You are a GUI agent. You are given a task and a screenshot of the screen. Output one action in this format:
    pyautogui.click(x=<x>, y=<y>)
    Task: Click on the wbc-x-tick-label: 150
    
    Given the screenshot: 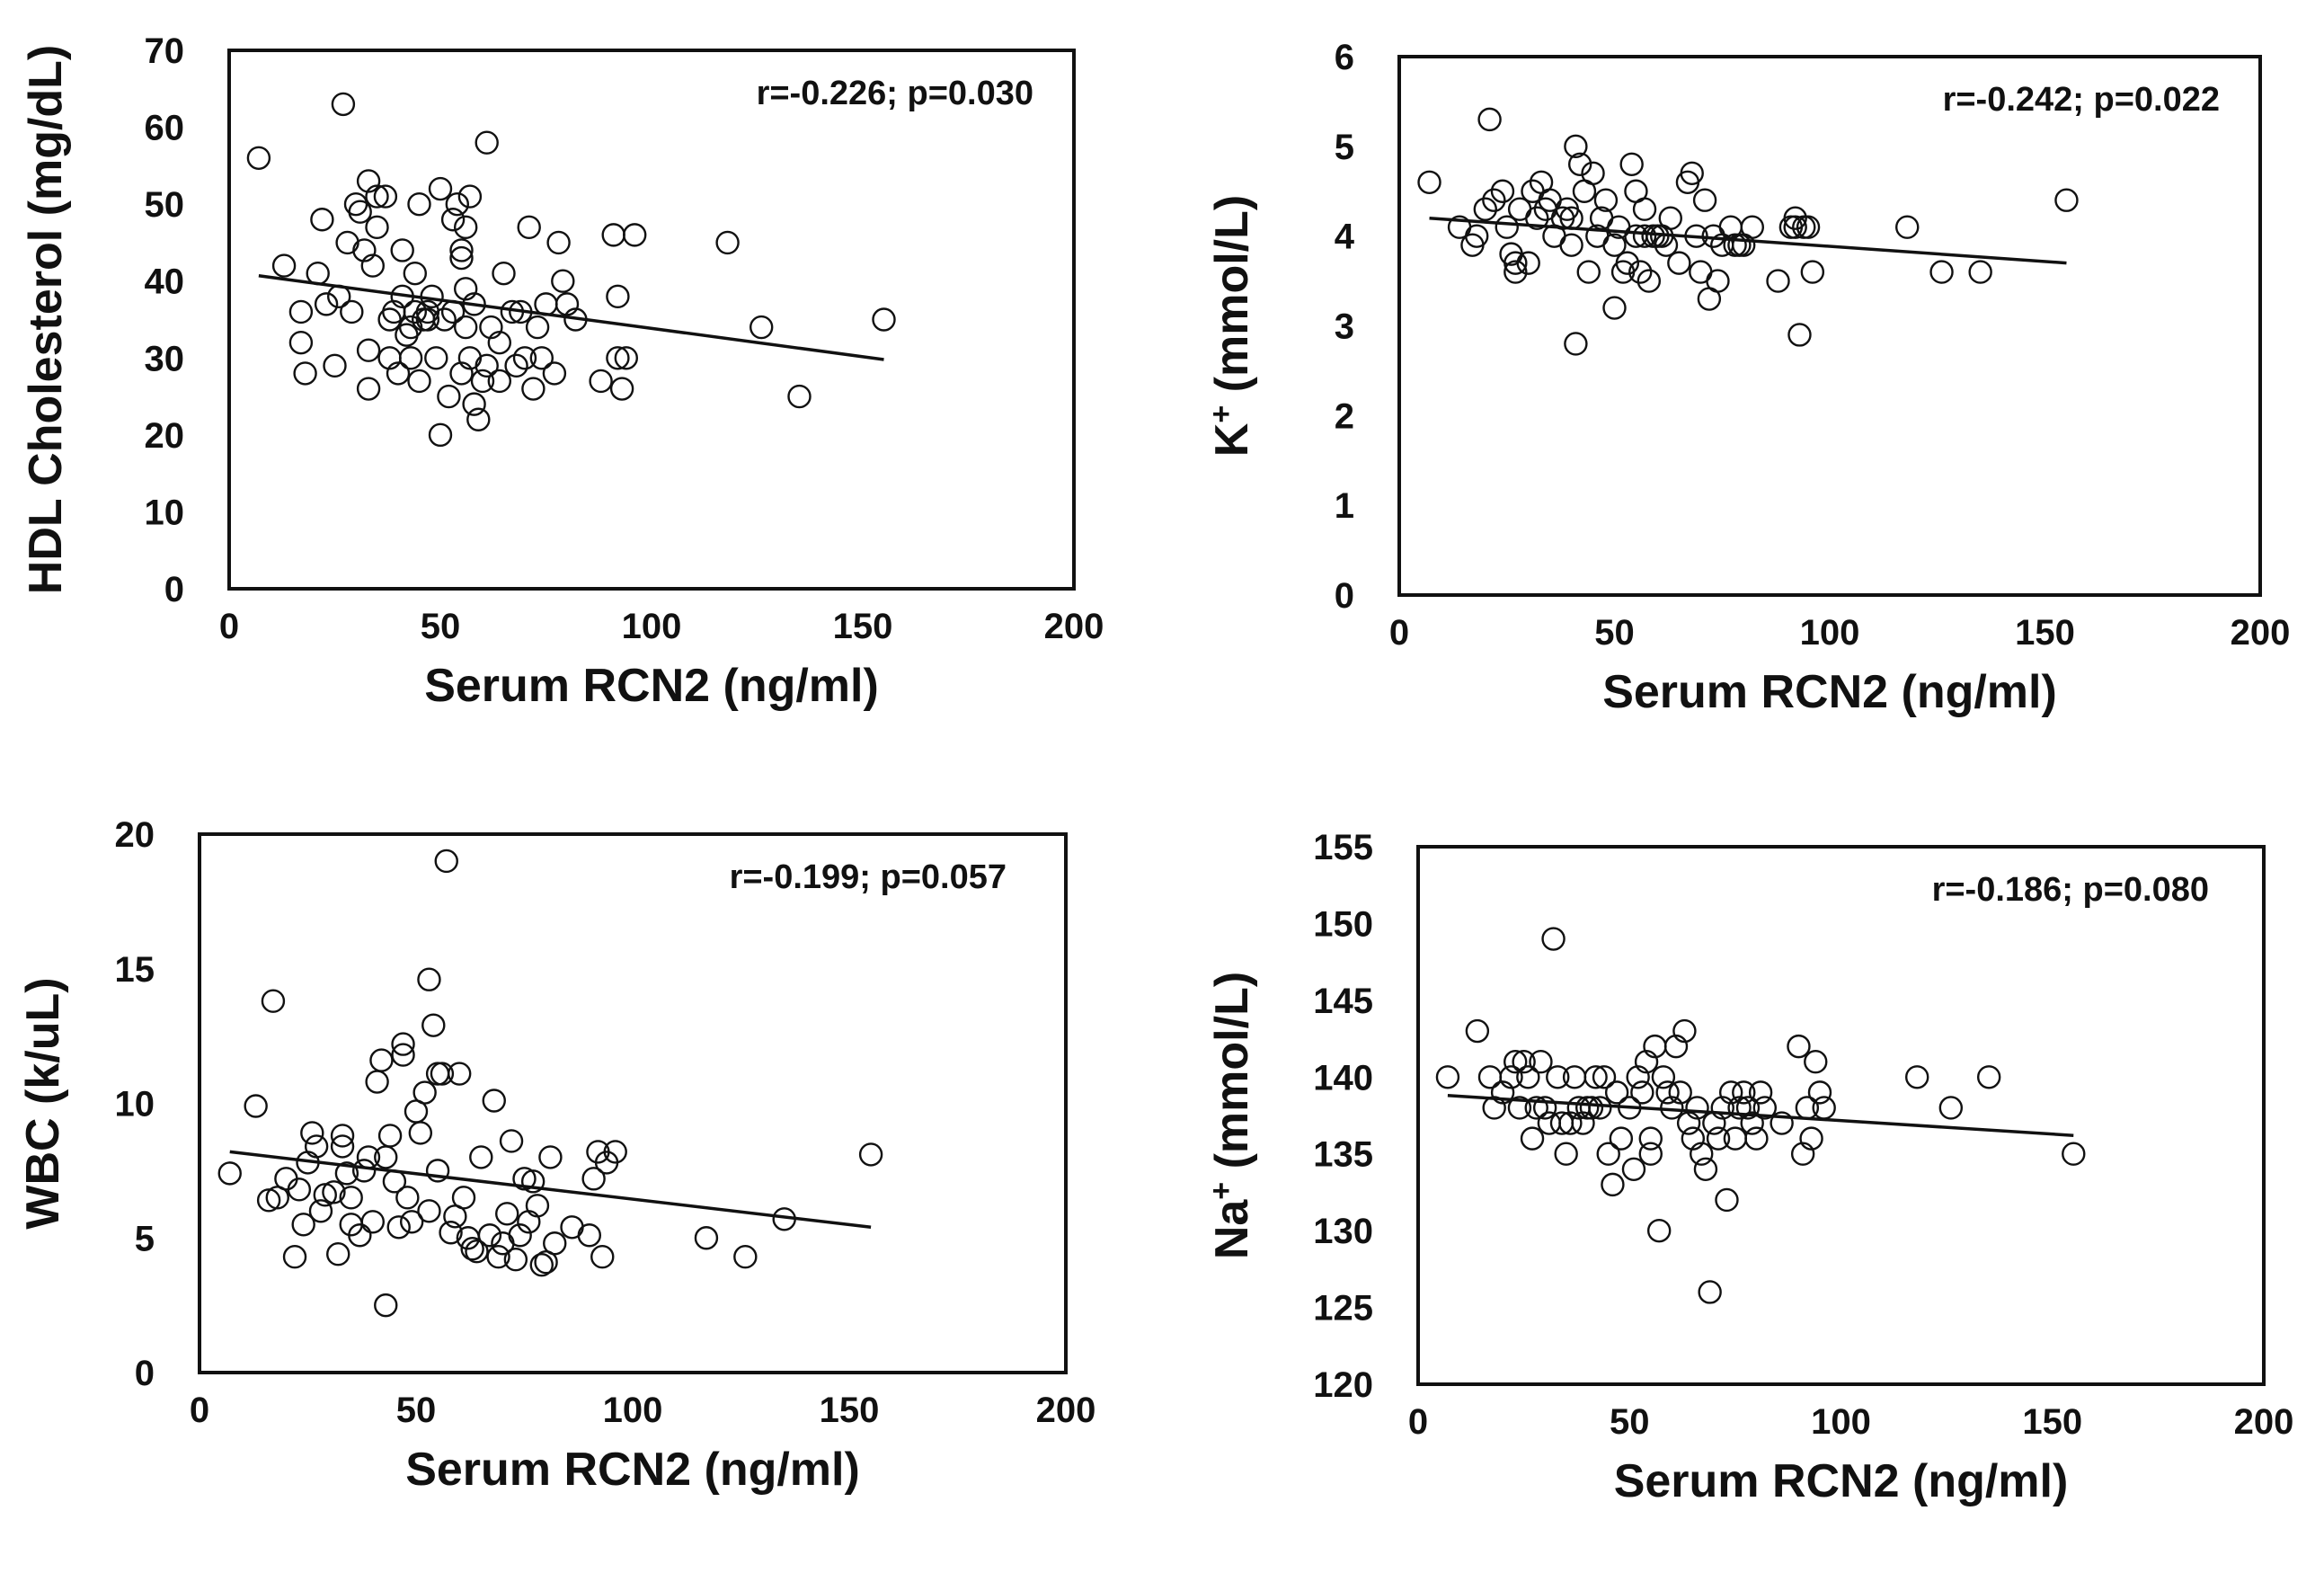 What is the action you would take?
    pyautogui.click(x=850, y=1410)
    